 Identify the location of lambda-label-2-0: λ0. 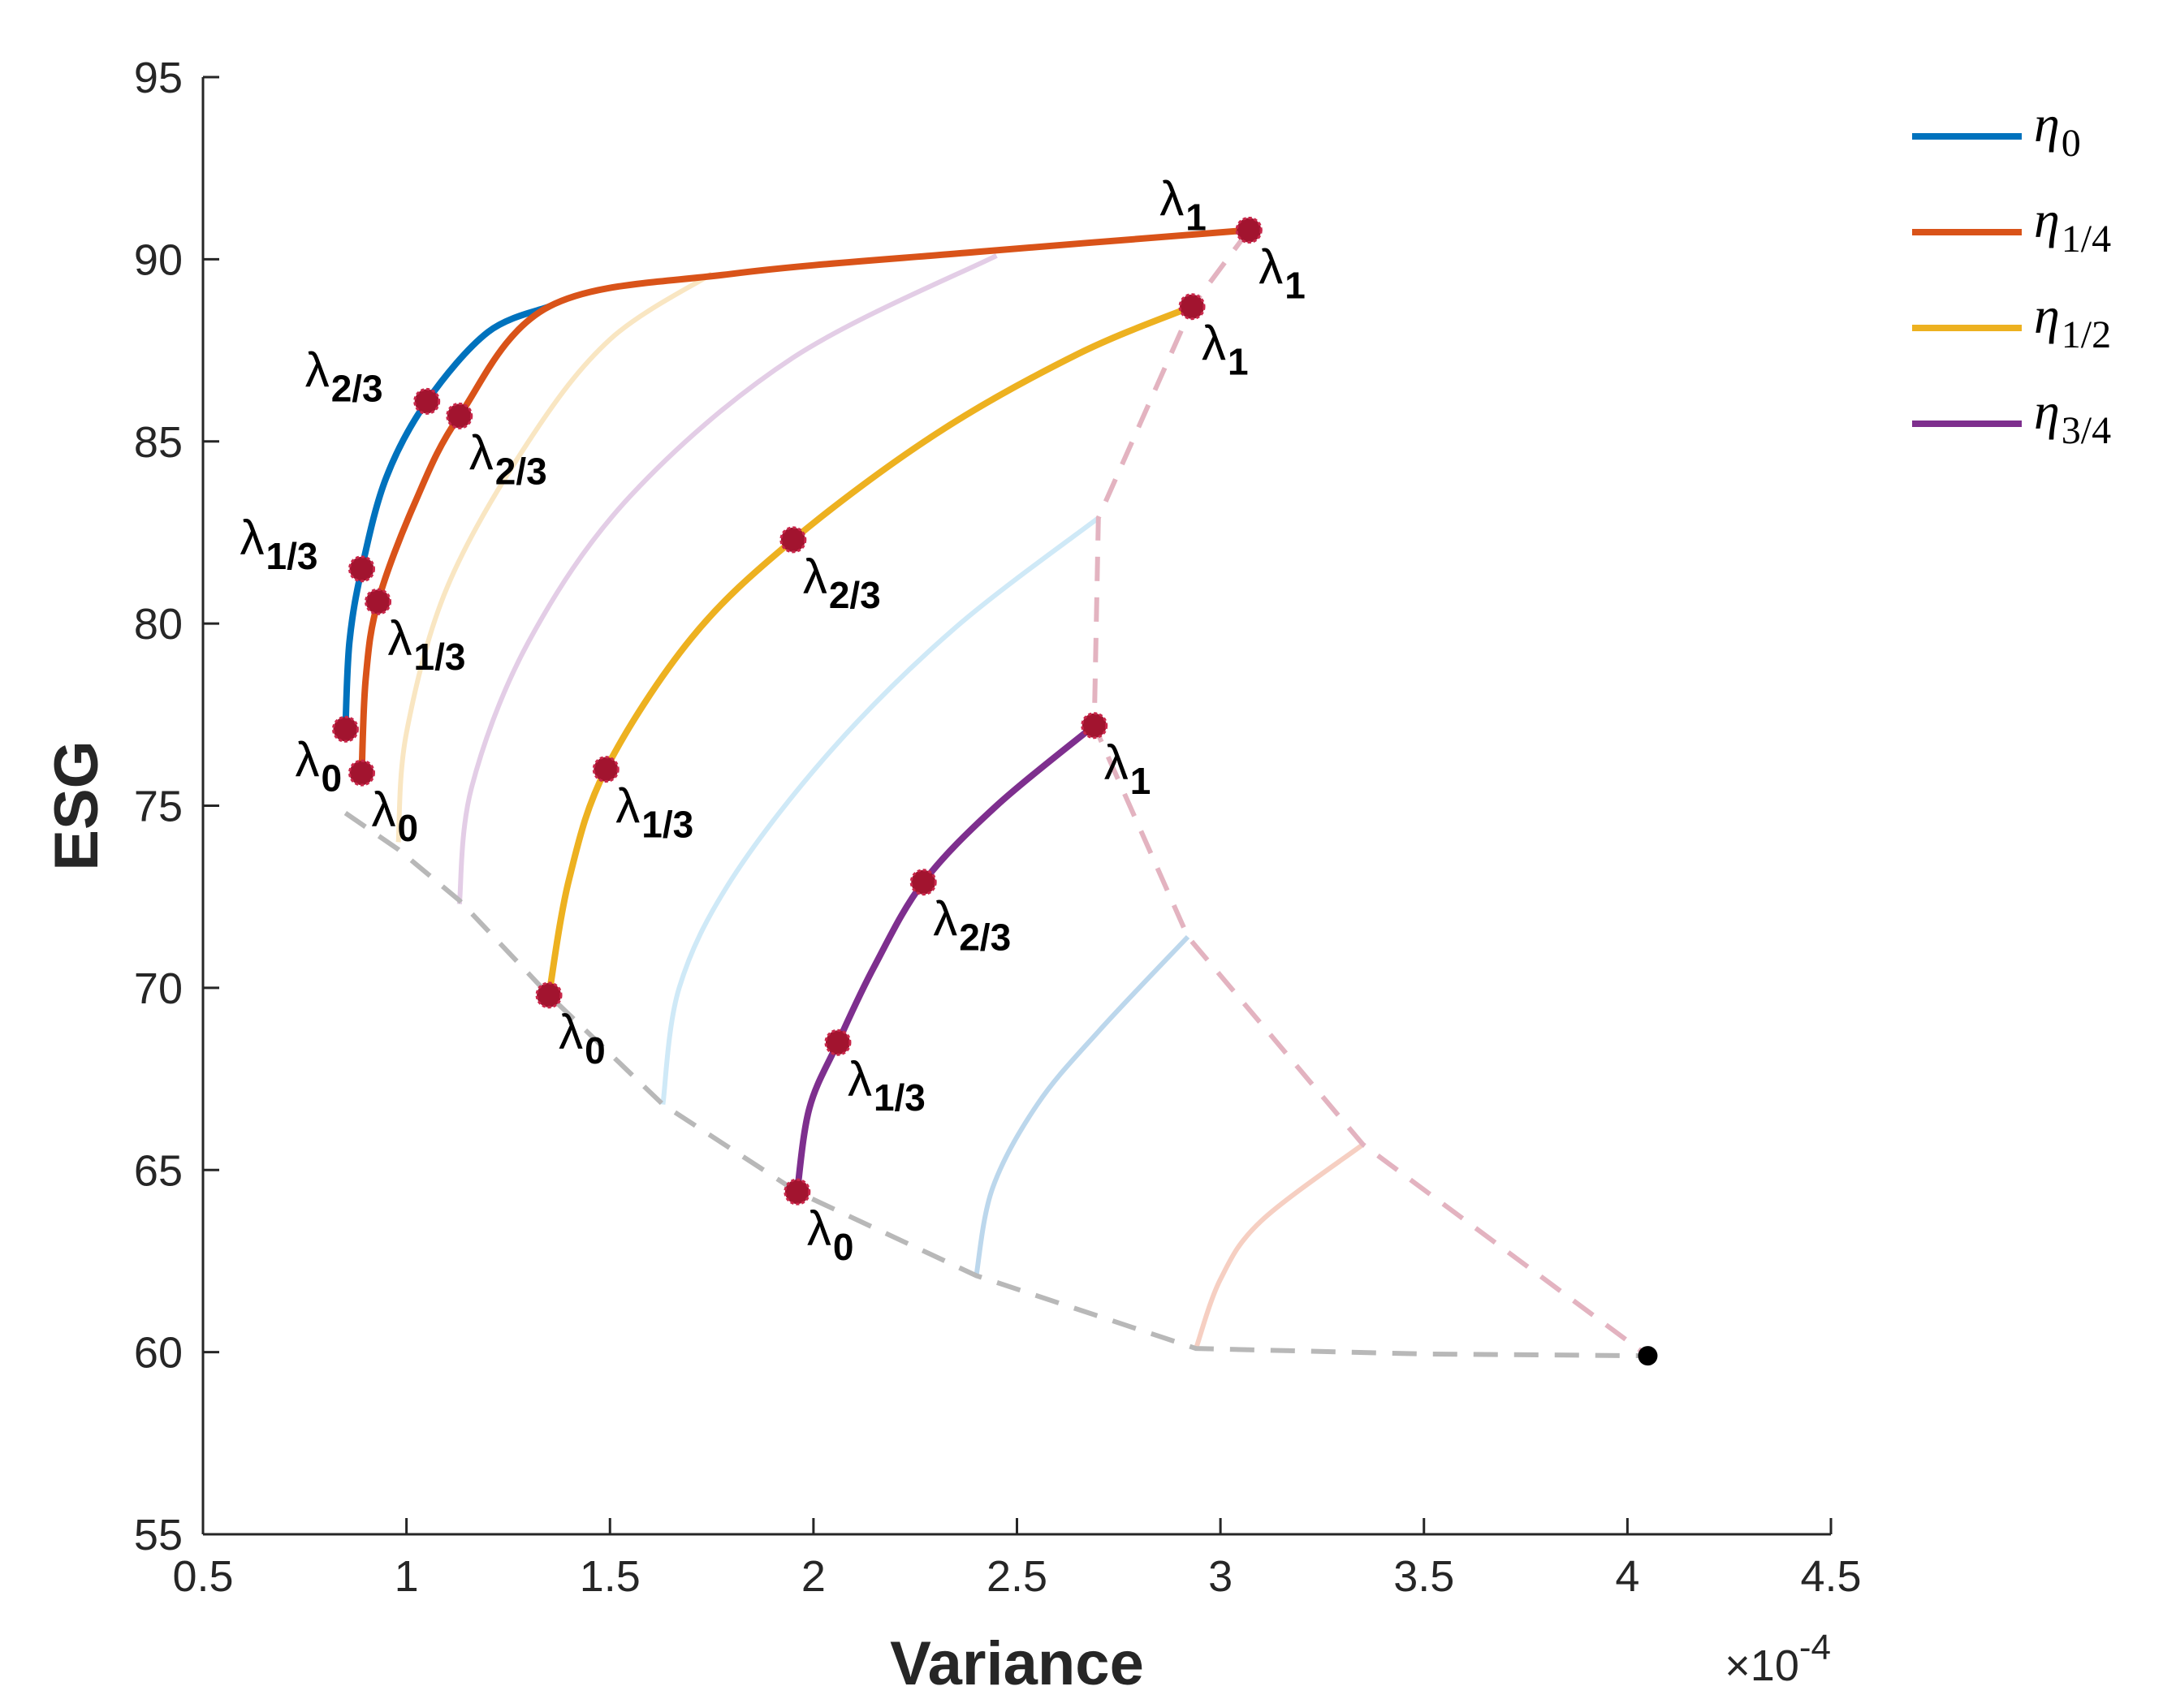
(582, 1038).